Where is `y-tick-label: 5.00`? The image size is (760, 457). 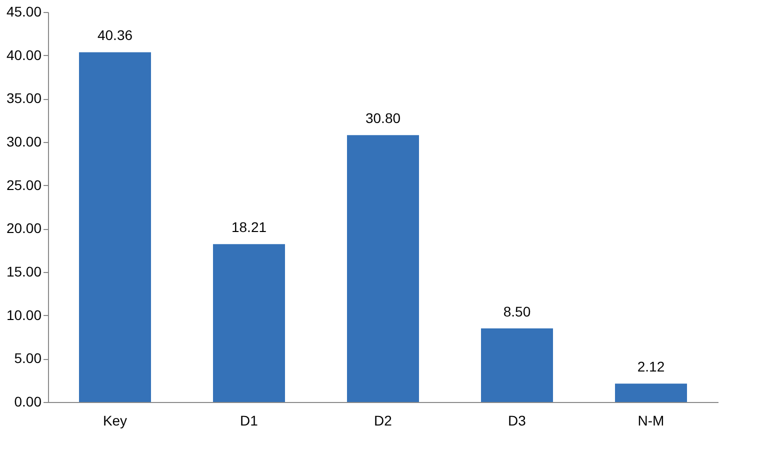 y-tick-label: 5.00 is located at coordinates (28, 358).